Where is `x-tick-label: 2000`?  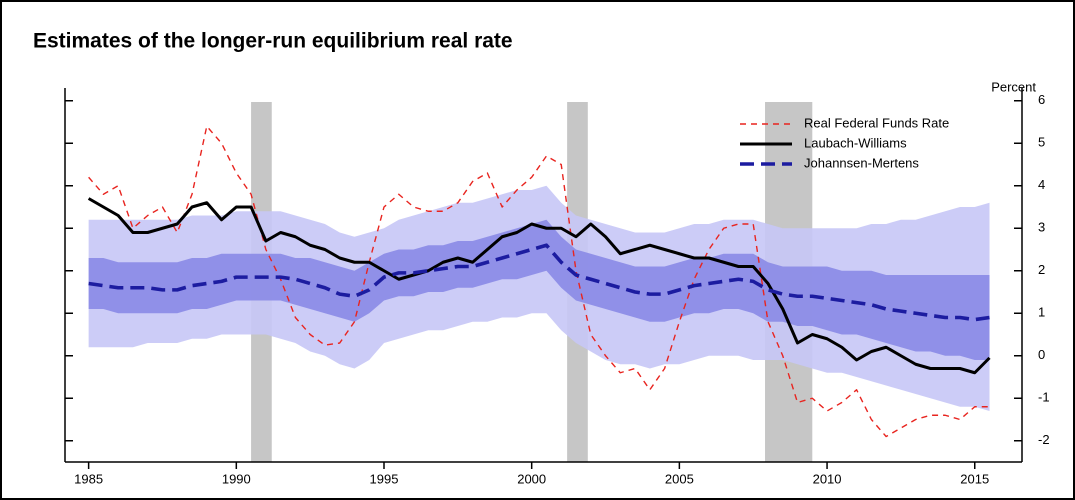
x-tick-label: 2000 is located at coordinates (531, 478).